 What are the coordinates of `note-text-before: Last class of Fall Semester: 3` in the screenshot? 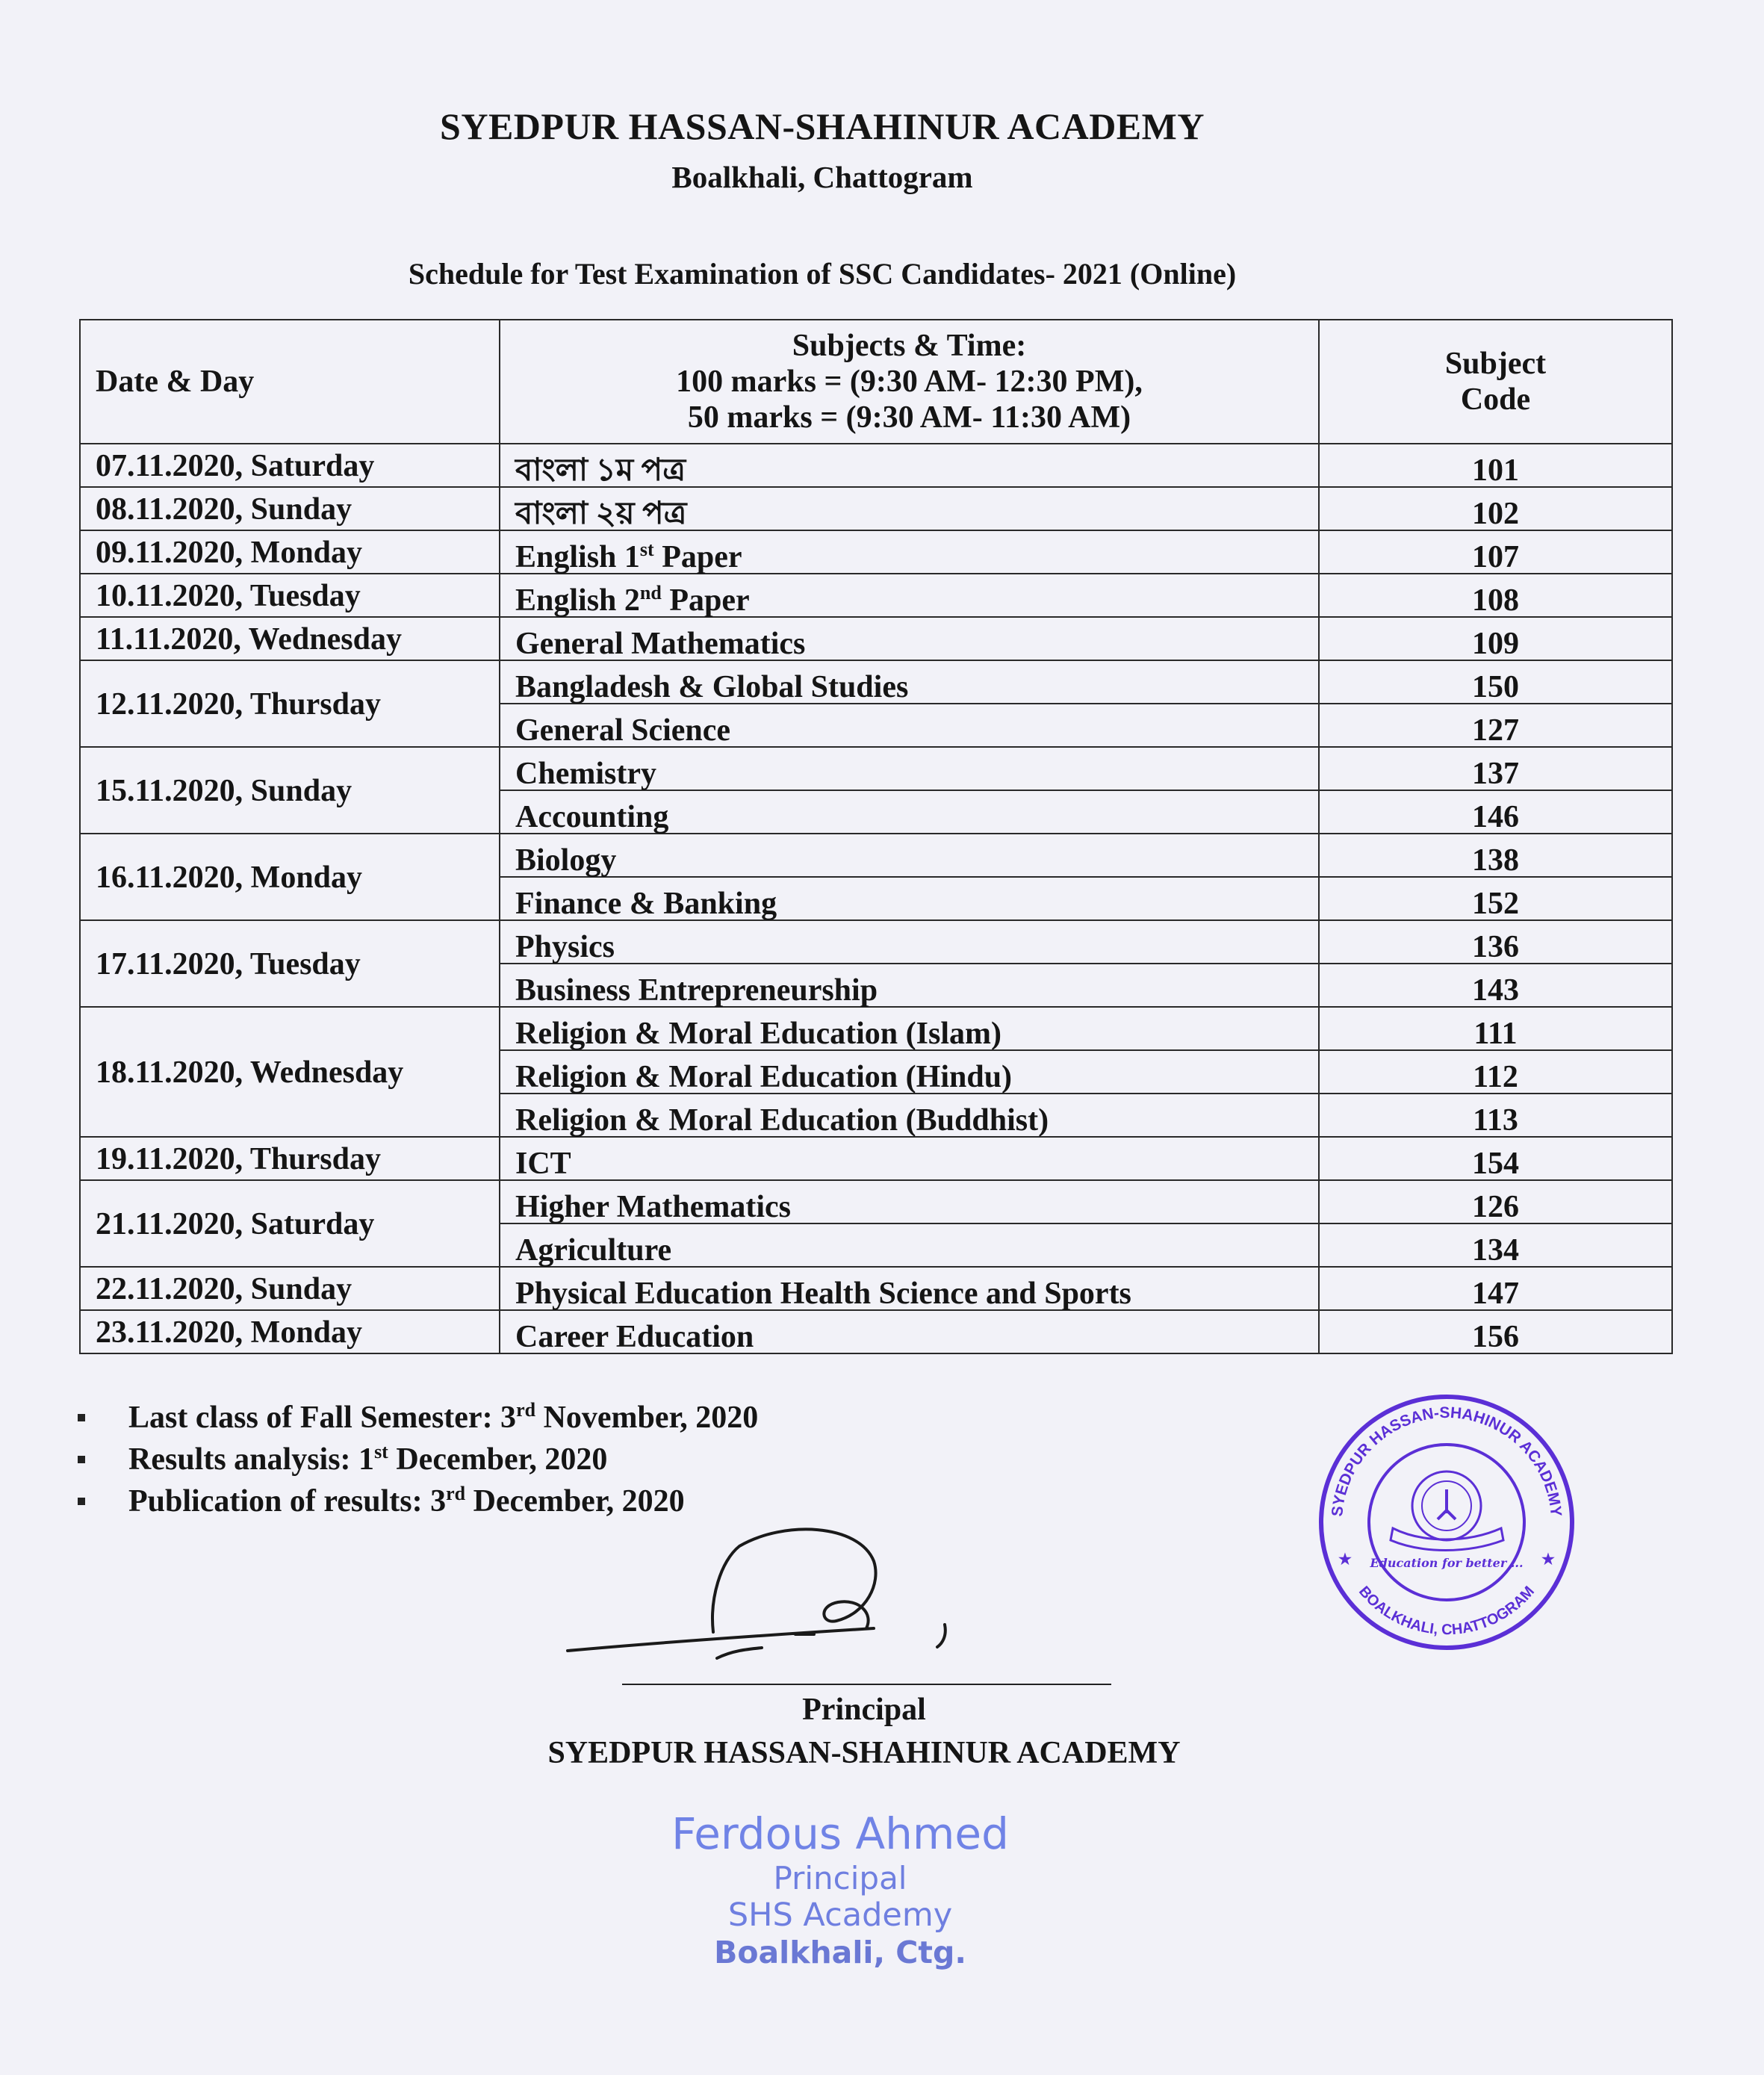 It's located at (322, 1418).